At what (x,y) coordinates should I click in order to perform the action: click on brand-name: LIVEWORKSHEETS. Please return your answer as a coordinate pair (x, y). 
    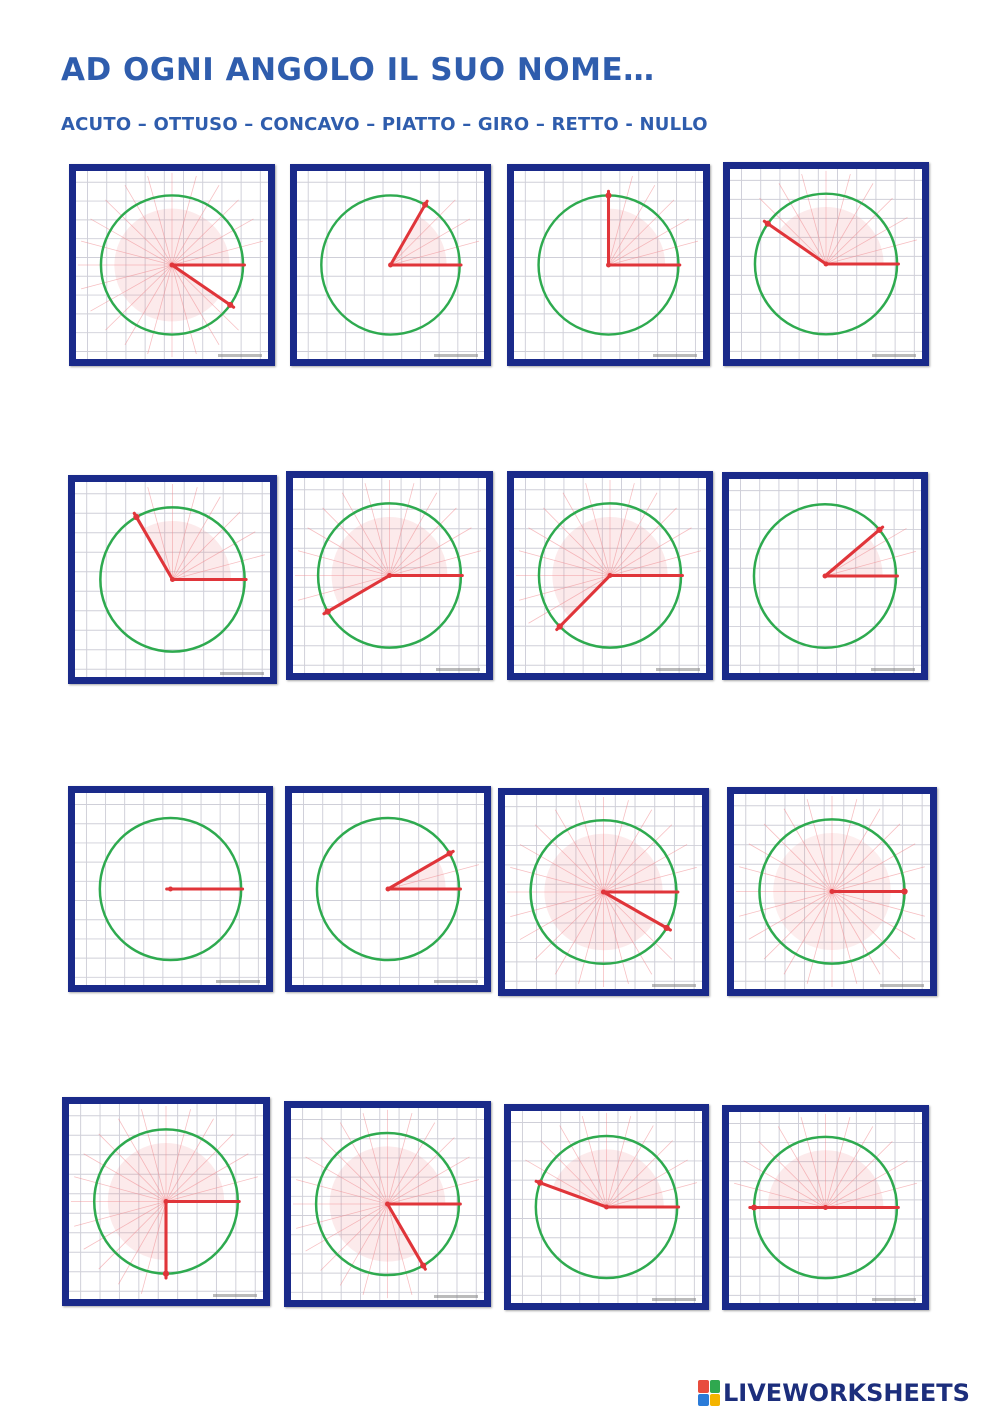
    Looking at the image, I should click on (846, 1393).